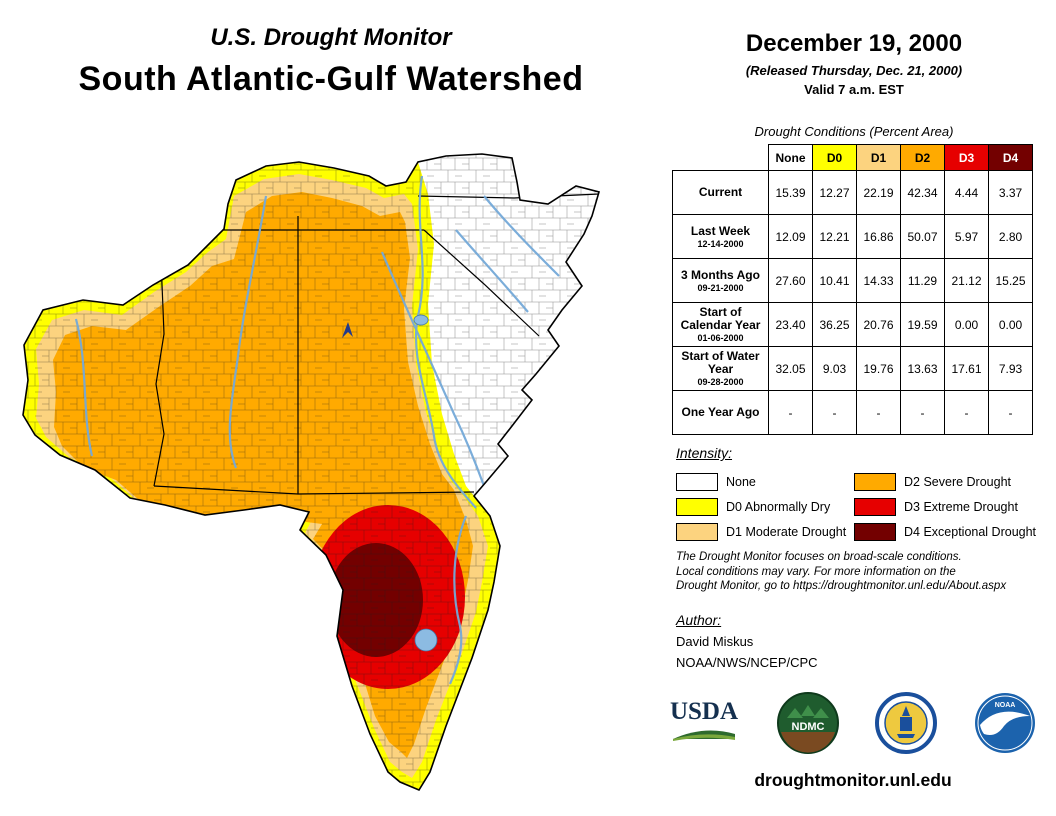  Describe the element at coordinates (878, 324) in the screenshot. I see `table-cell-value: 20.76` at that location.